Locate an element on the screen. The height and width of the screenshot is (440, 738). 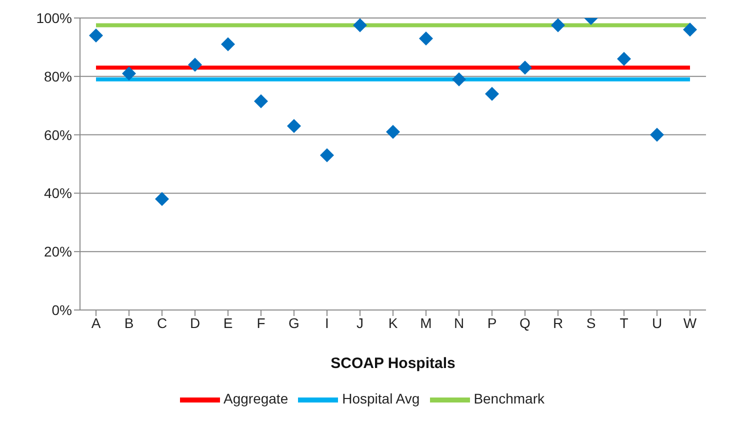
x-tick-label: W is located at coordinates (690, 322).